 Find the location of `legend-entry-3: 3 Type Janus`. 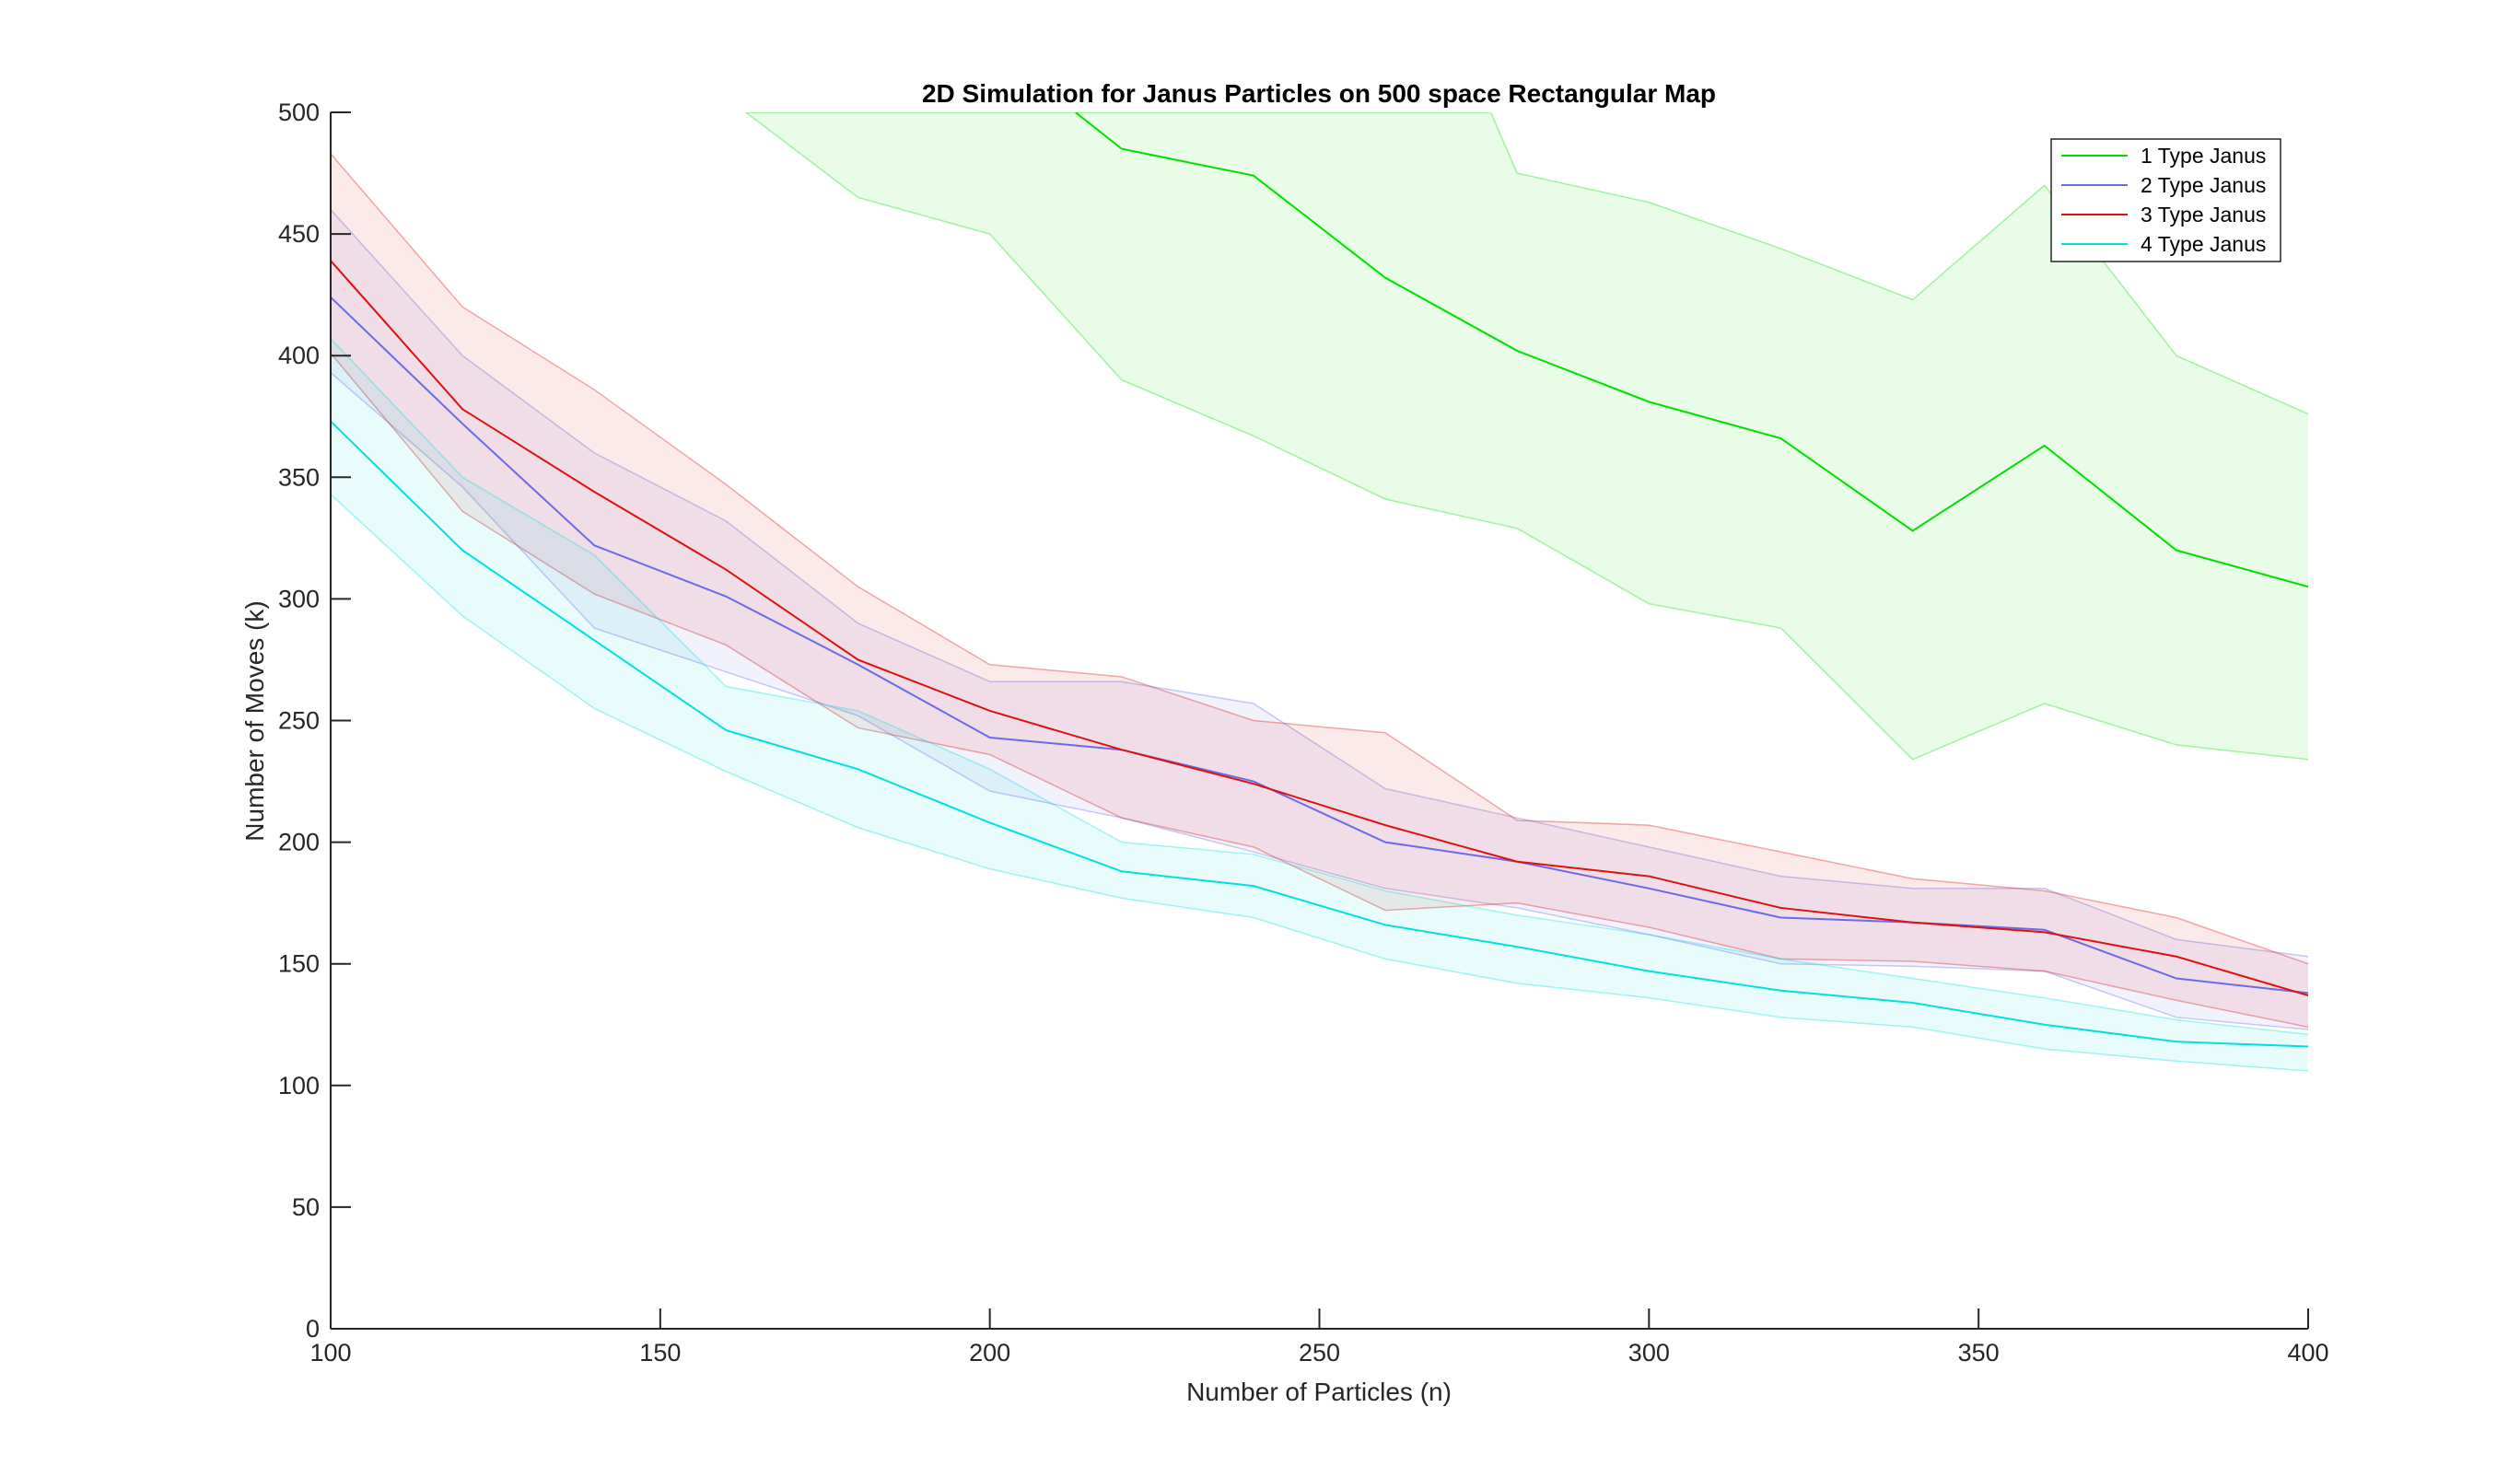

legend-entry-3: 3 Type Janus is located at coordinates (2163, 215).